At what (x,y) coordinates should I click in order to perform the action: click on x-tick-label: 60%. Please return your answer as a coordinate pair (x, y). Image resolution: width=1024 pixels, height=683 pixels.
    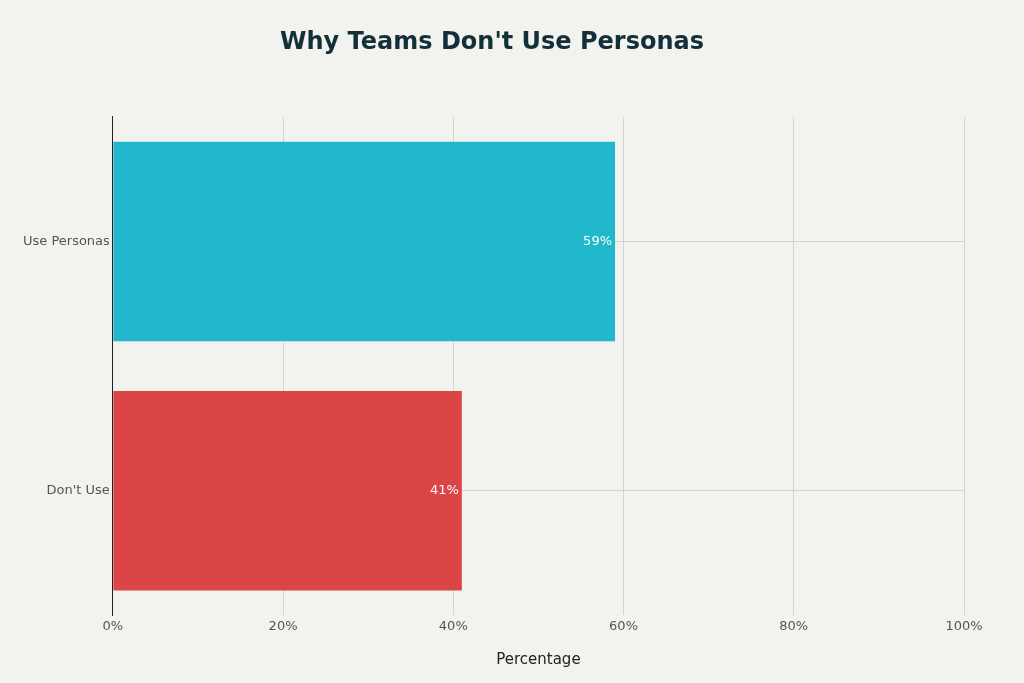
    Looking at the image, I should click on (623, 625).